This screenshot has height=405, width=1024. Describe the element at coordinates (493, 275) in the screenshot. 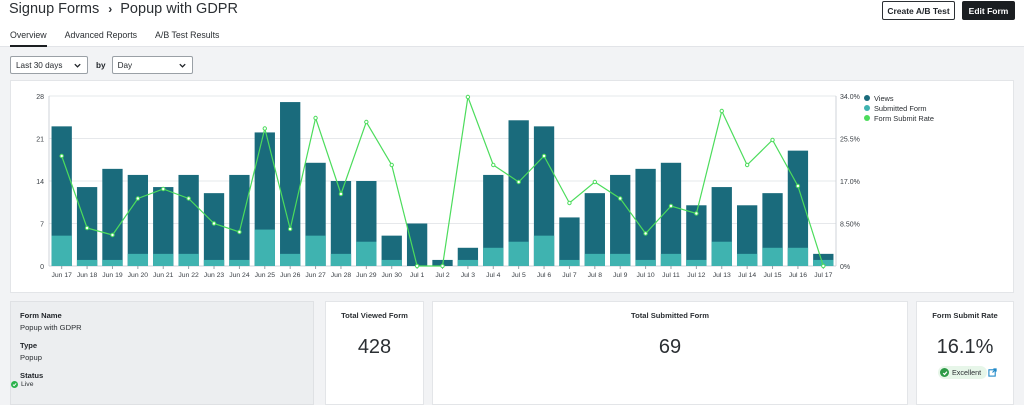

I see `x-tick-label: Jul 4` at that location.